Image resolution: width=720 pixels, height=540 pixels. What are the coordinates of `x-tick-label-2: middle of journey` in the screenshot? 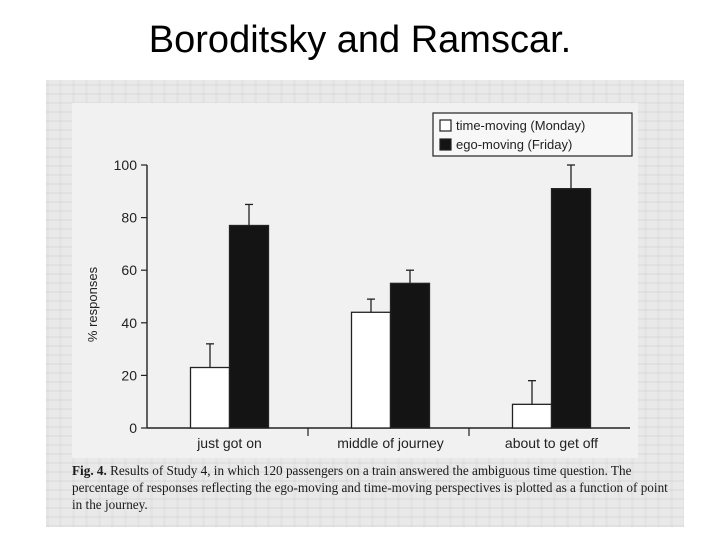 It's located at (390, 443).